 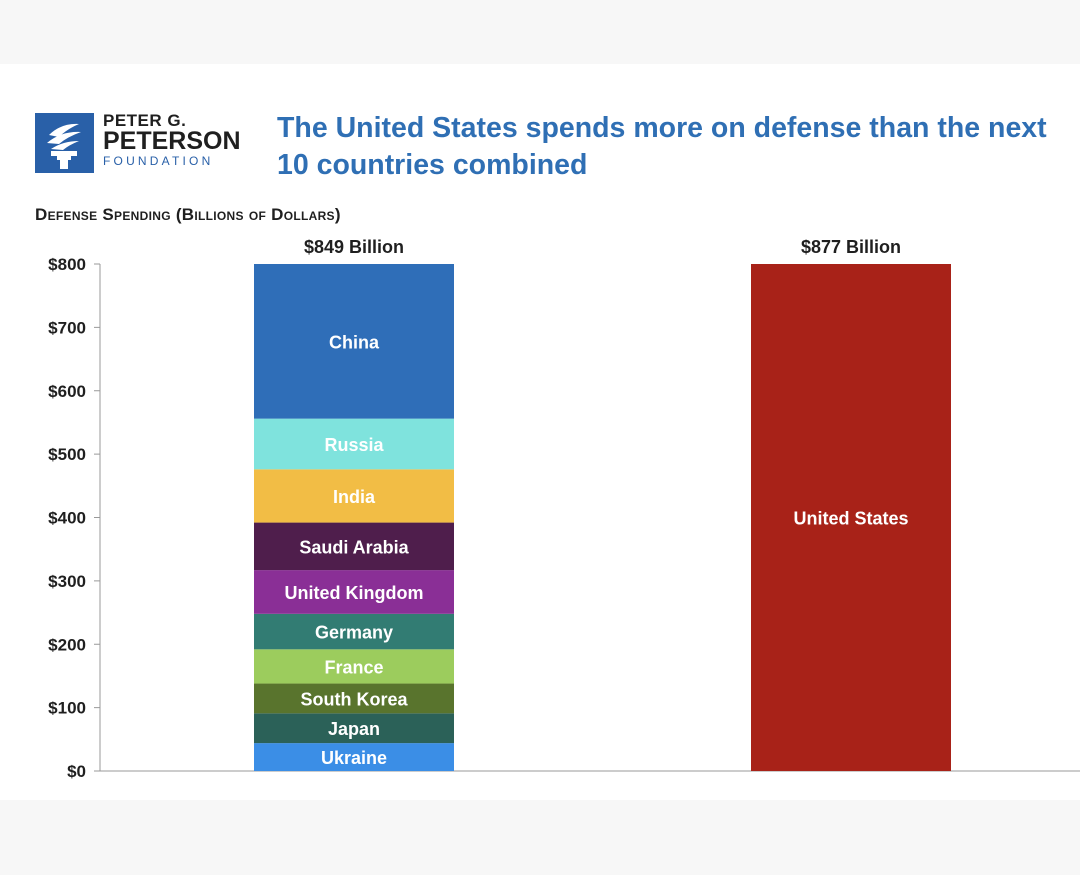 I want to click on bar-segment-label: Russia, so click(x=354, y=445).